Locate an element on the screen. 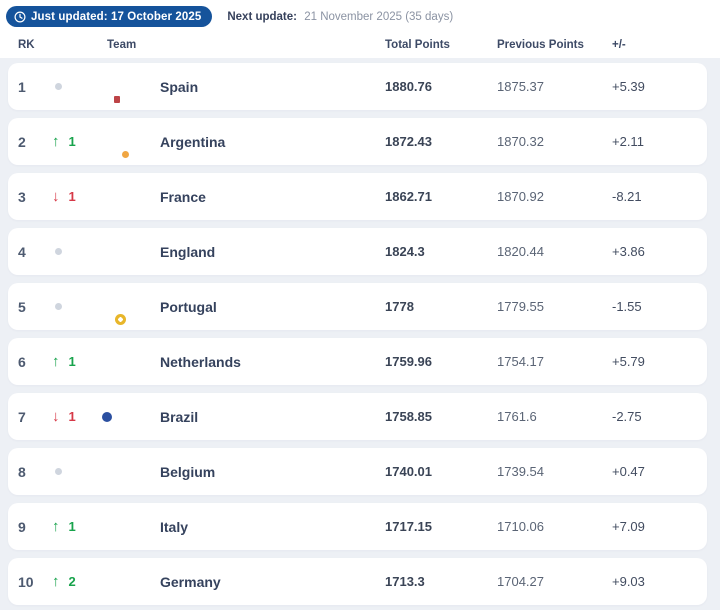 This screenshot has height=610, width=720. previous-points: 1870.32 is located at coordinates (520, 141).